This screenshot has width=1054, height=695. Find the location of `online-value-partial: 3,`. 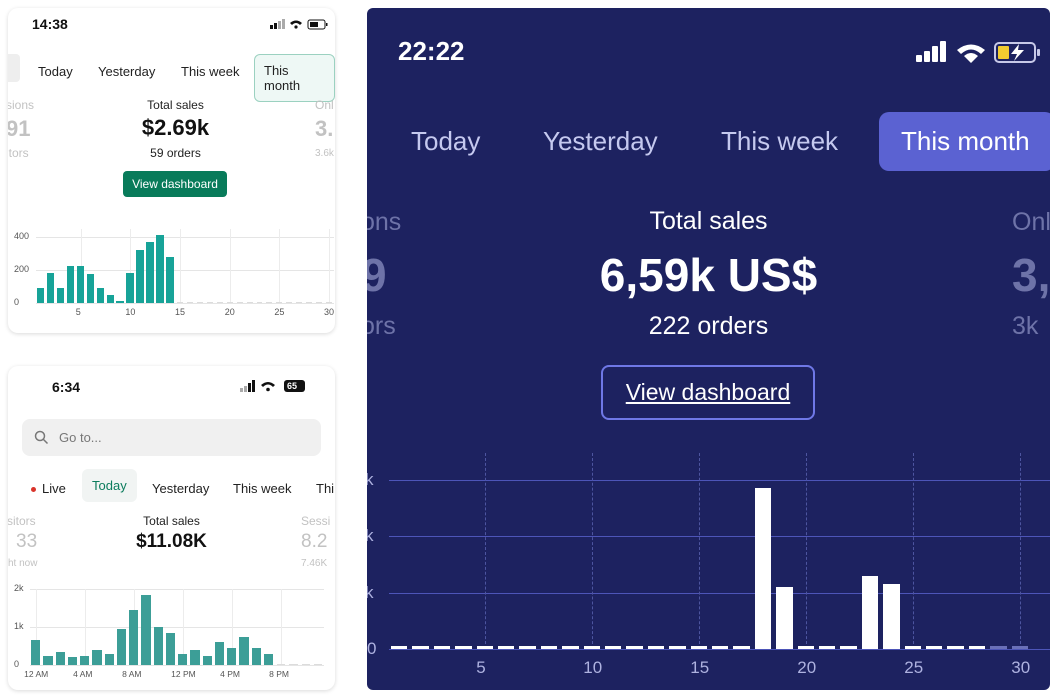

online-value-partial: 3, is located at coordinates (1031, 275).